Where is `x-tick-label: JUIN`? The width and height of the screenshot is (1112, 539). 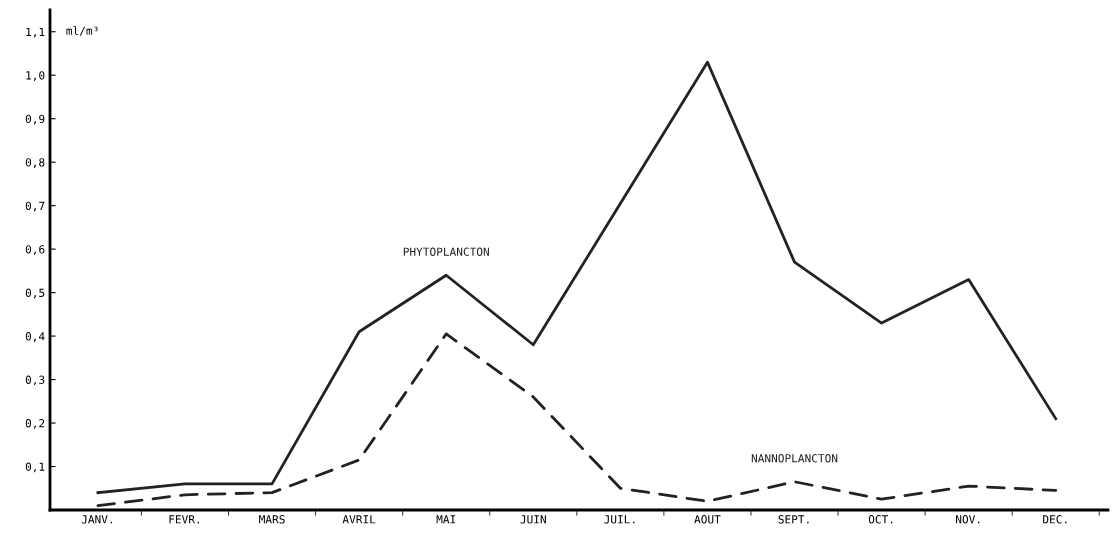
x-tick-label: JUIN is located at coordinates (533, 519).